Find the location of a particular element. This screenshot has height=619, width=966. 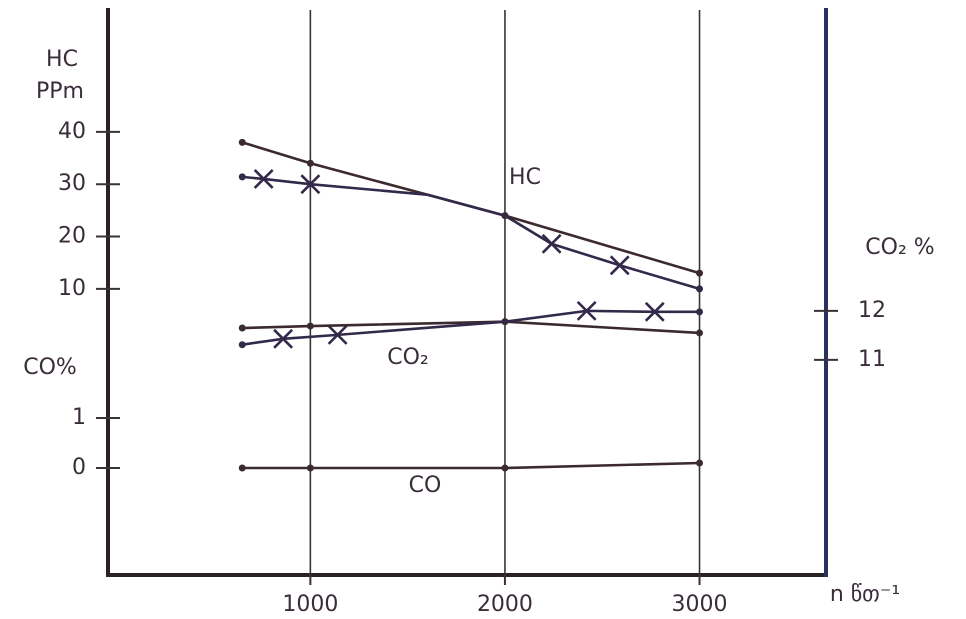

y-tick-label: 30 is located at coordinates (72, 183).